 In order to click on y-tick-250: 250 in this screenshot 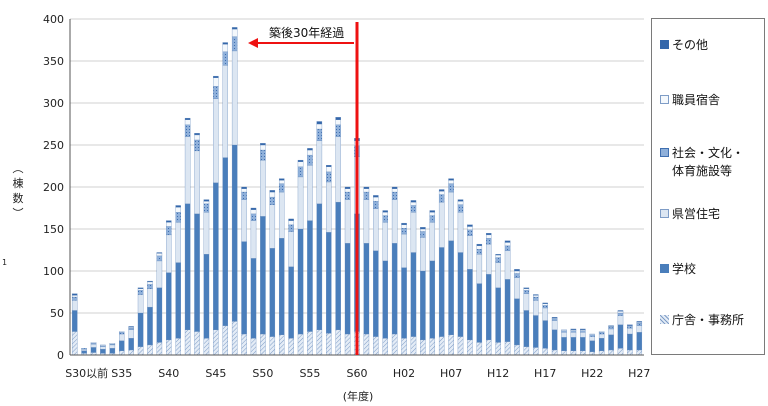, I will do `click(53, 145)`.